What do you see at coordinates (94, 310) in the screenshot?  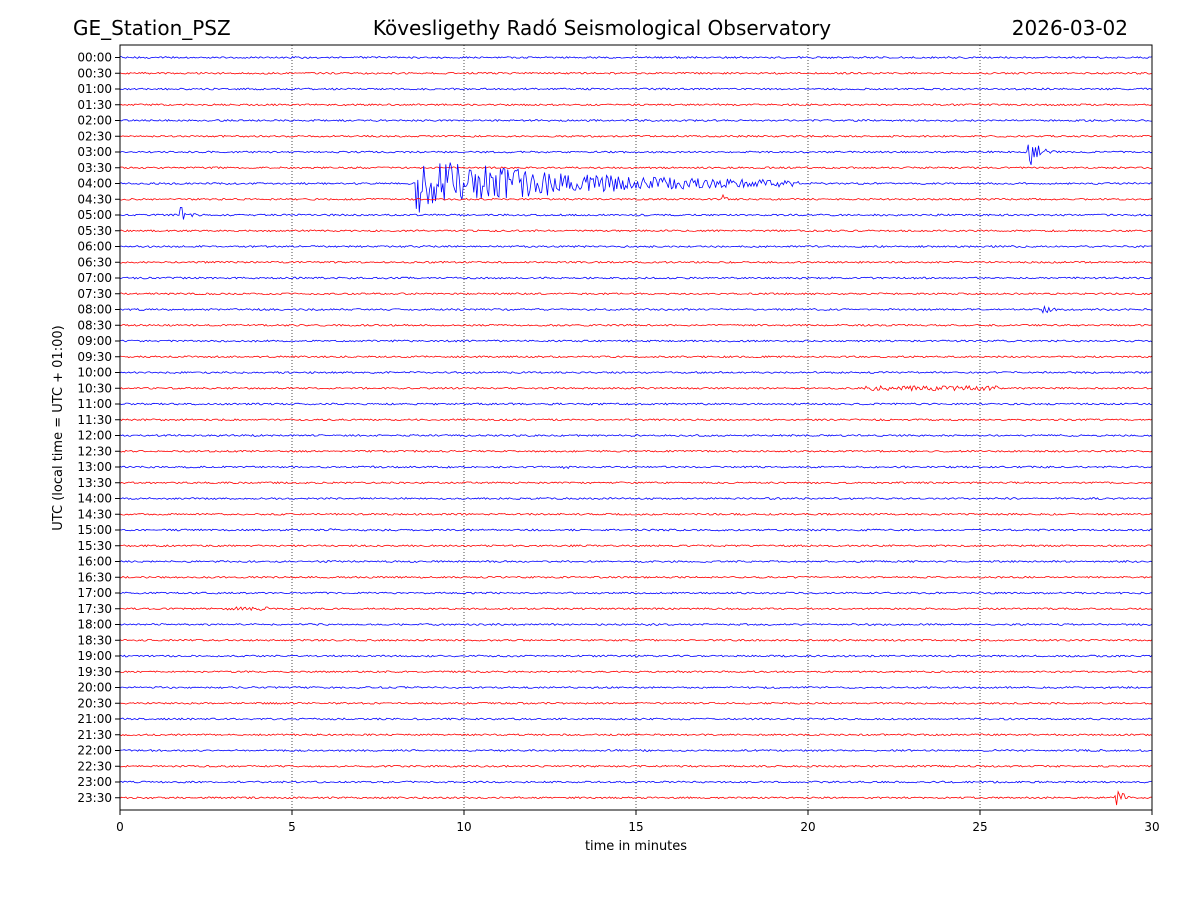 I see `y-tick-label-08:00: 08:00` at bounding box center [94, 310].